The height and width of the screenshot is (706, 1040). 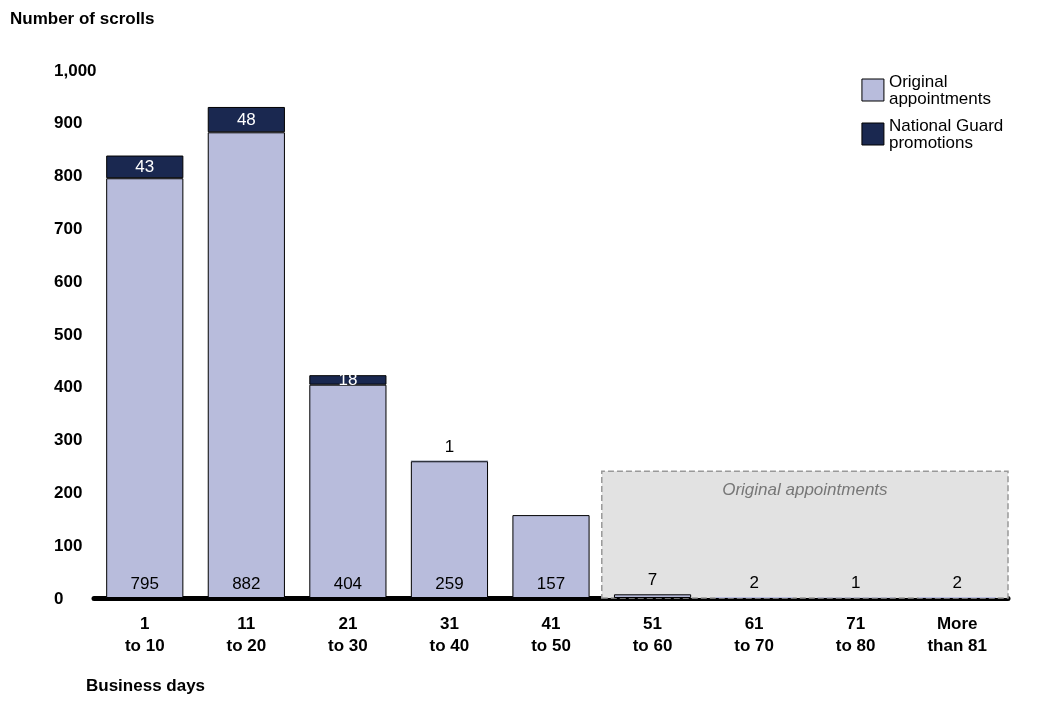 What do you see at coordinates (144, 583) in the screenshot?
I see `data-label: 795` at bounding box center [144, 583].